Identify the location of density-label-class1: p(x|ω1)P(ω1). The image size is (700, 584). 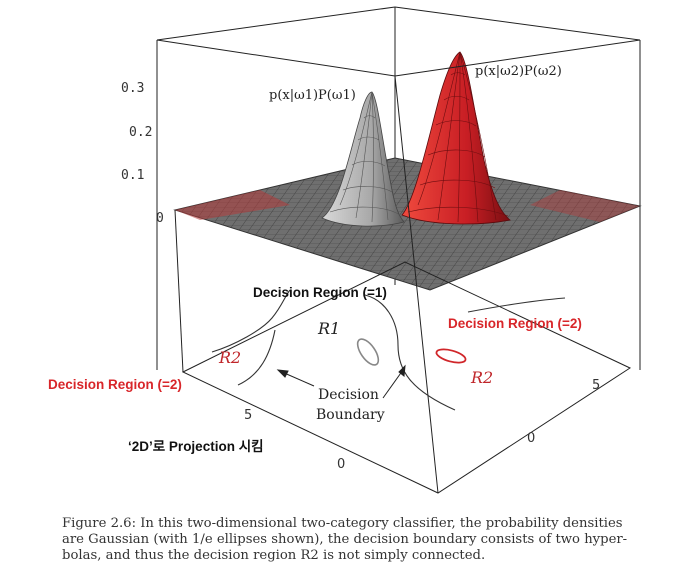
(312, 95).